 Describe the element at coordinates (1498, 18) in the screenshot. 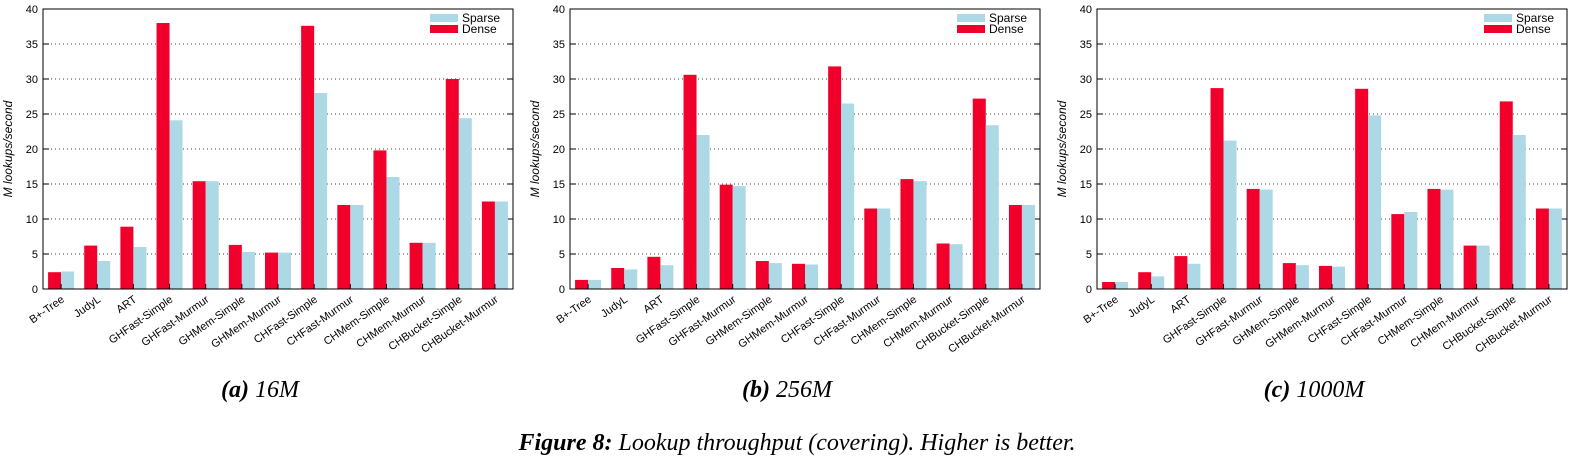

I see `legend-sparse-swatch` at that location.